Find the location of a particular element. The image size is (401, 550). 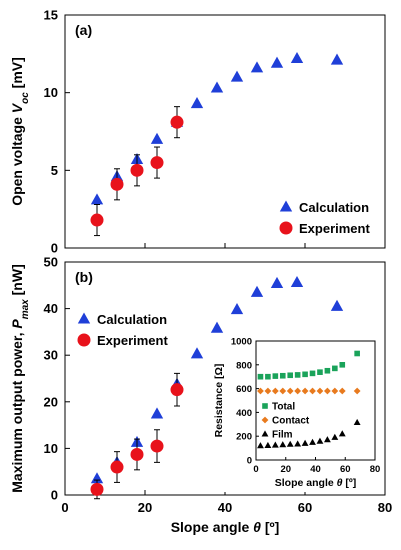

inset-y-tick-label: 1000 is located at coordinates (241, 342).